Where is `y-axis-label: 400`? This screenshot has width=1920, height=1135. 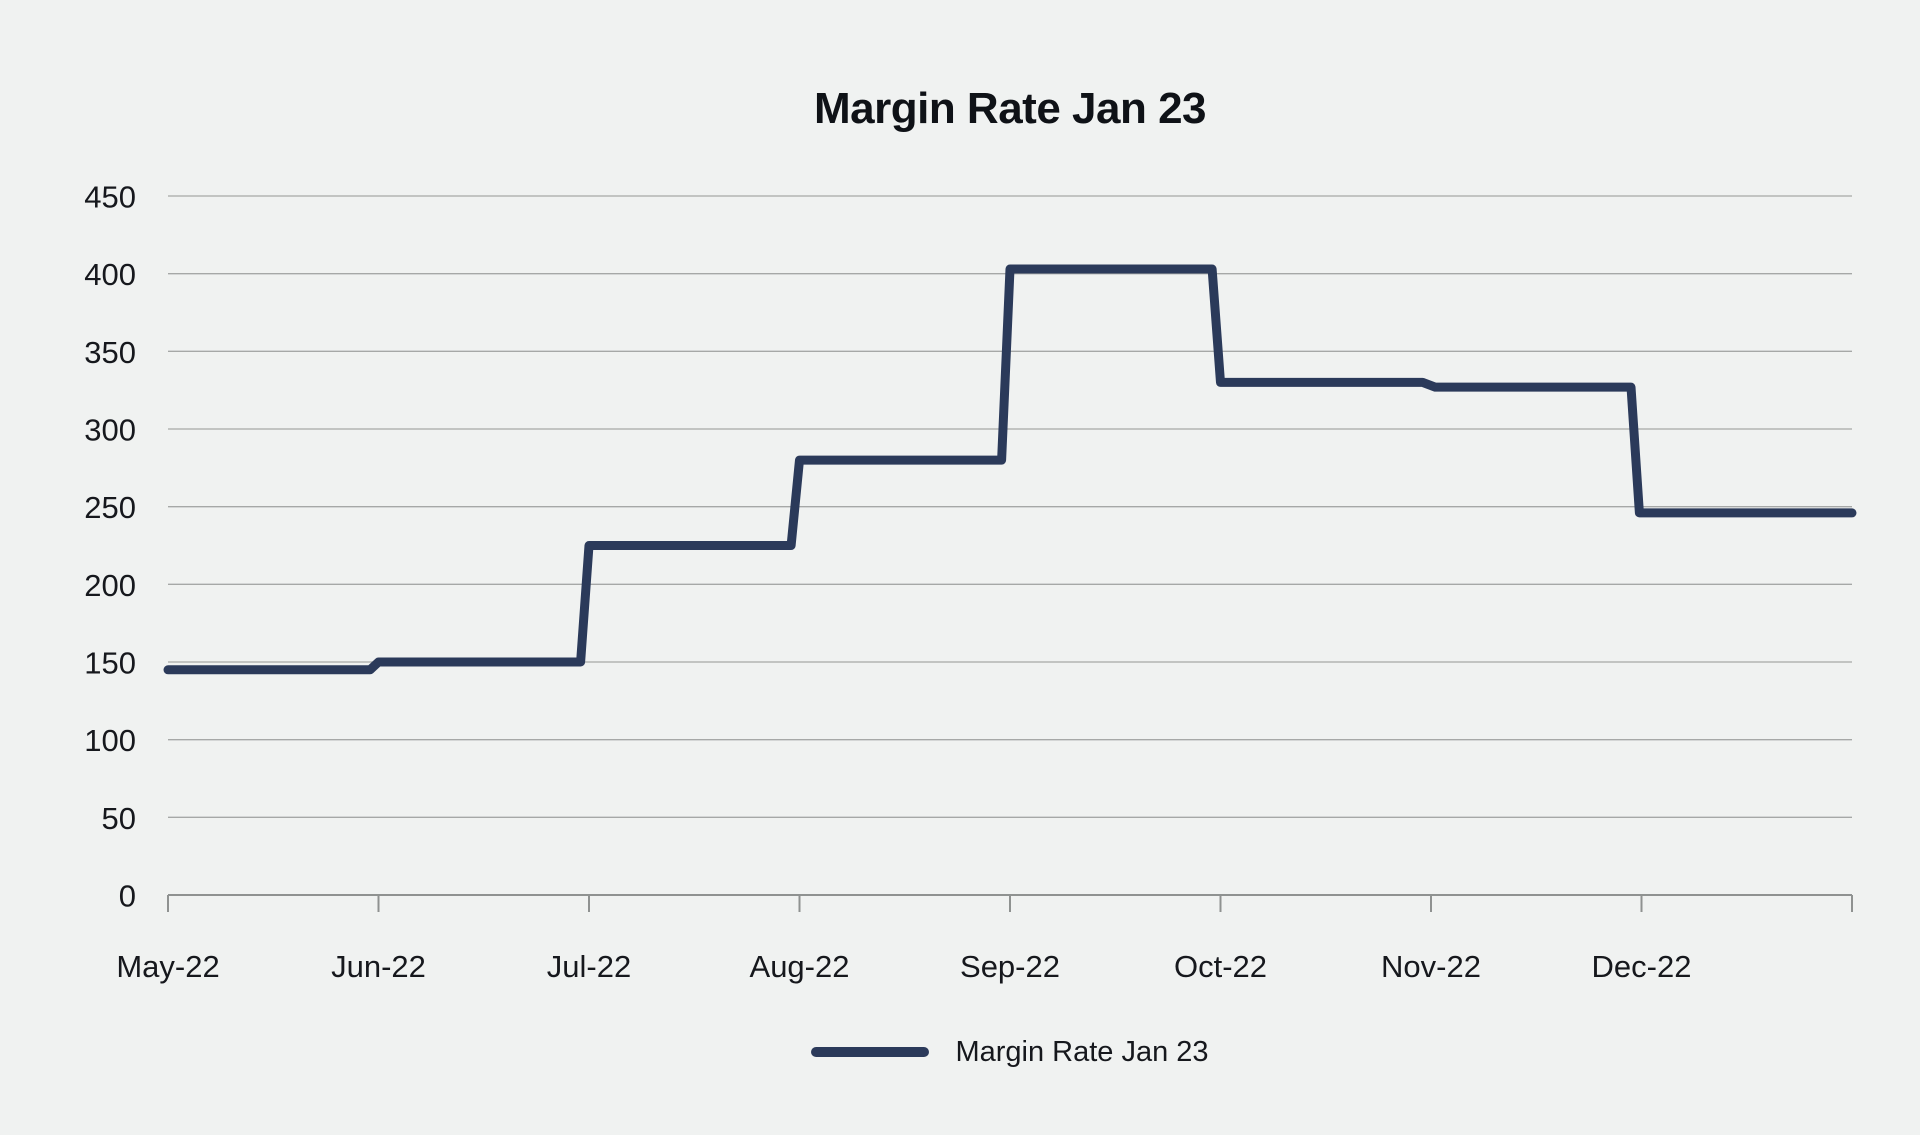
y-axis-label: 400 is located at coordinates (110, 274).